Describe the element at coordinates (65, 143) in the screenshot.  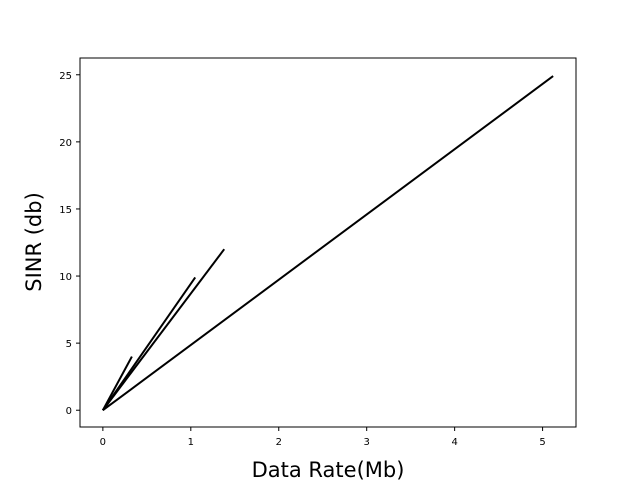
I see `y-tick-label: 20` at that location.